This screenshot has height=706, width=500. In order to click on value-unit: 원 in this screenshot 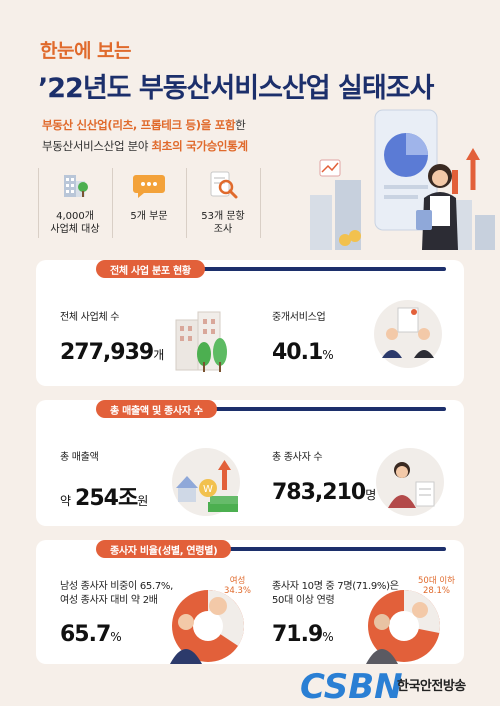, I will do `click(143, 501)`.